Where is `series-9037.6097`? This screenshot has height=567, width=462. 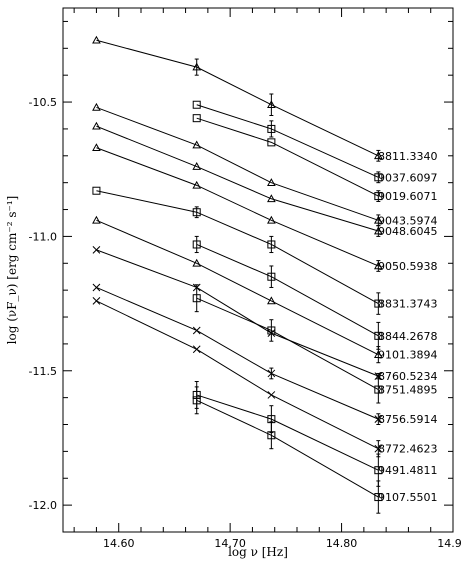
series-9037.6097 is located at coordinates (287, 142).